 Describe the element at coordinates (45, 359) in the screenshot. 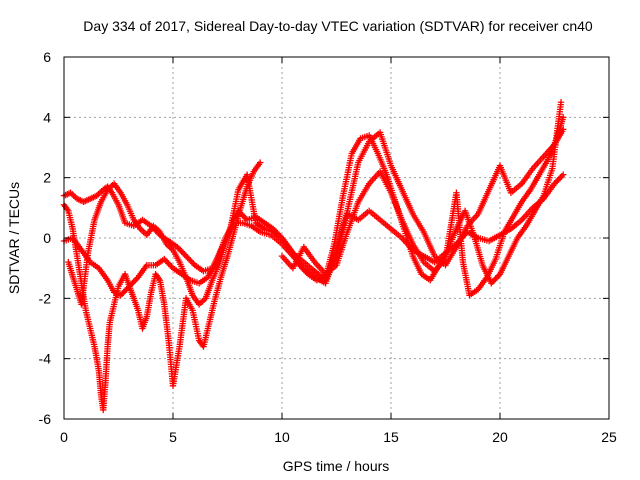

I see `y-tick-label: -4` at that location.